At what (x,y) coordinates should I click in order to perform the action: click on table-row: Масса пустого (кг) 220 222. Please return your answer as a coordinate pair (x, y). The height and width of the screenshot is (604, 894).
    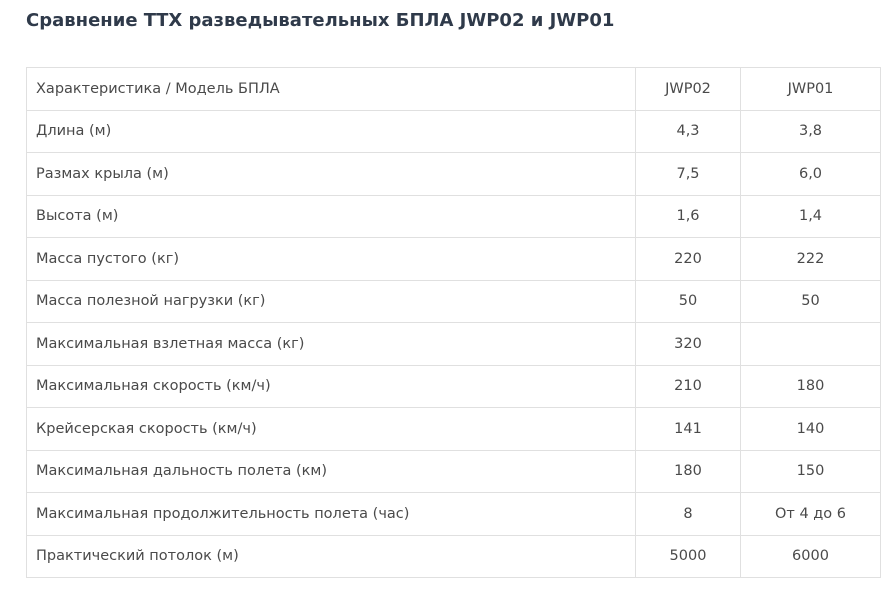
    Looking at the image, I should click on (453, 259).